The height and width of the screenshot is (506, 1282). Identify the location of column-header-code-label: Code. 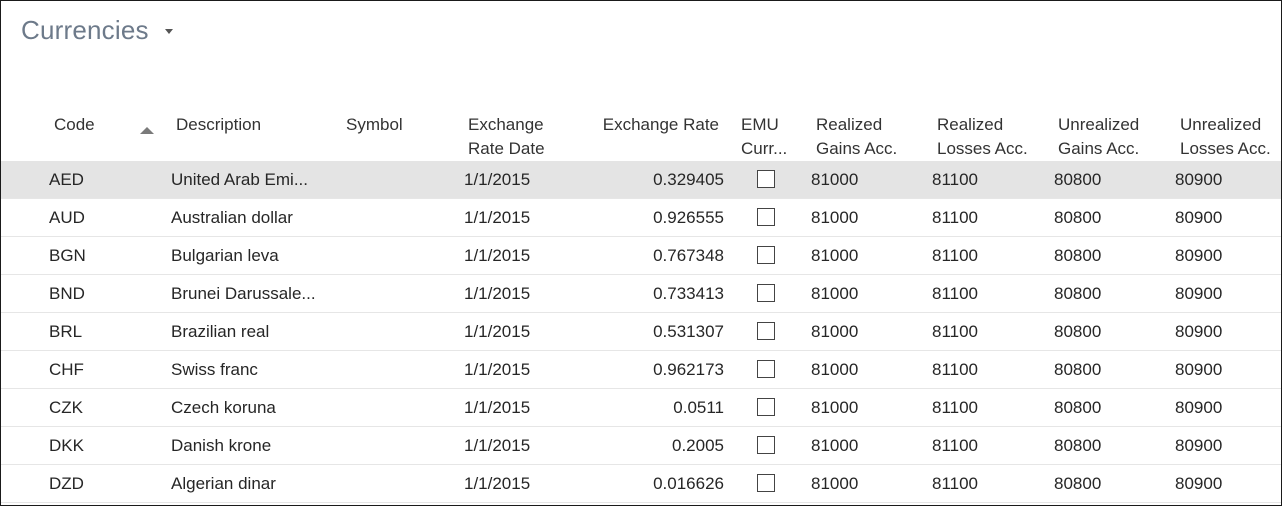
(74, 124).